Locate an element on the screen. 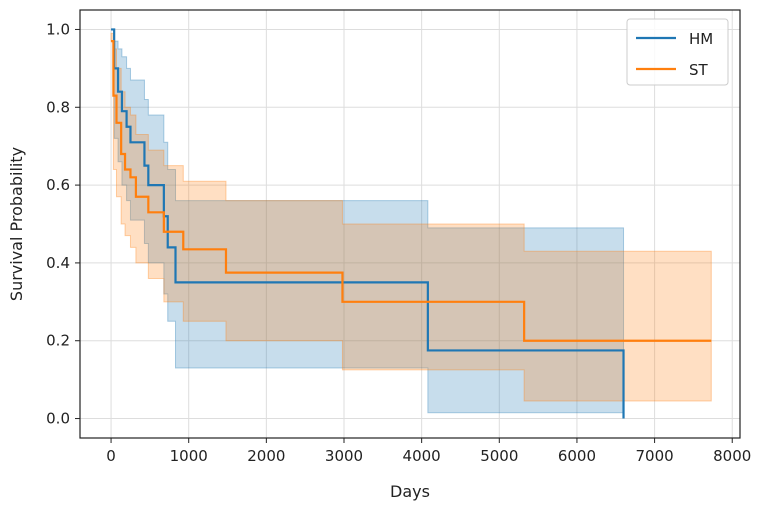 This screenshot has height=508, width=762. x-tick-label: 4000 is located at coordinates (422, 456).